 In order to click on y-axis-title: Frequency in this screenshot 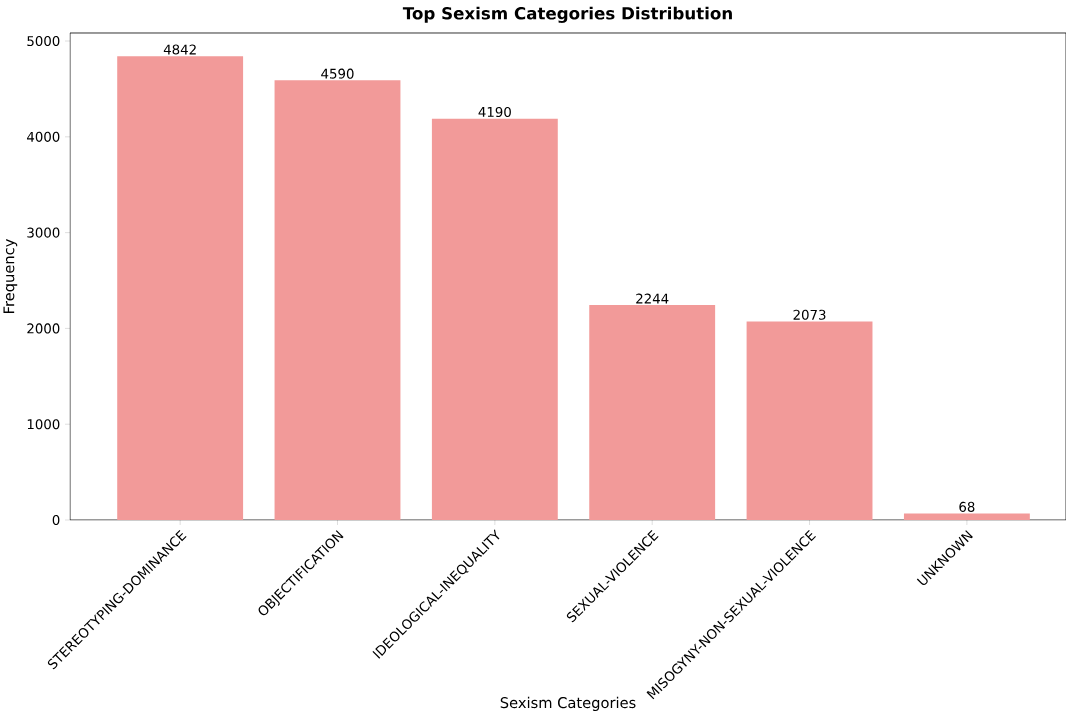, I will do `click(10, 276)`.